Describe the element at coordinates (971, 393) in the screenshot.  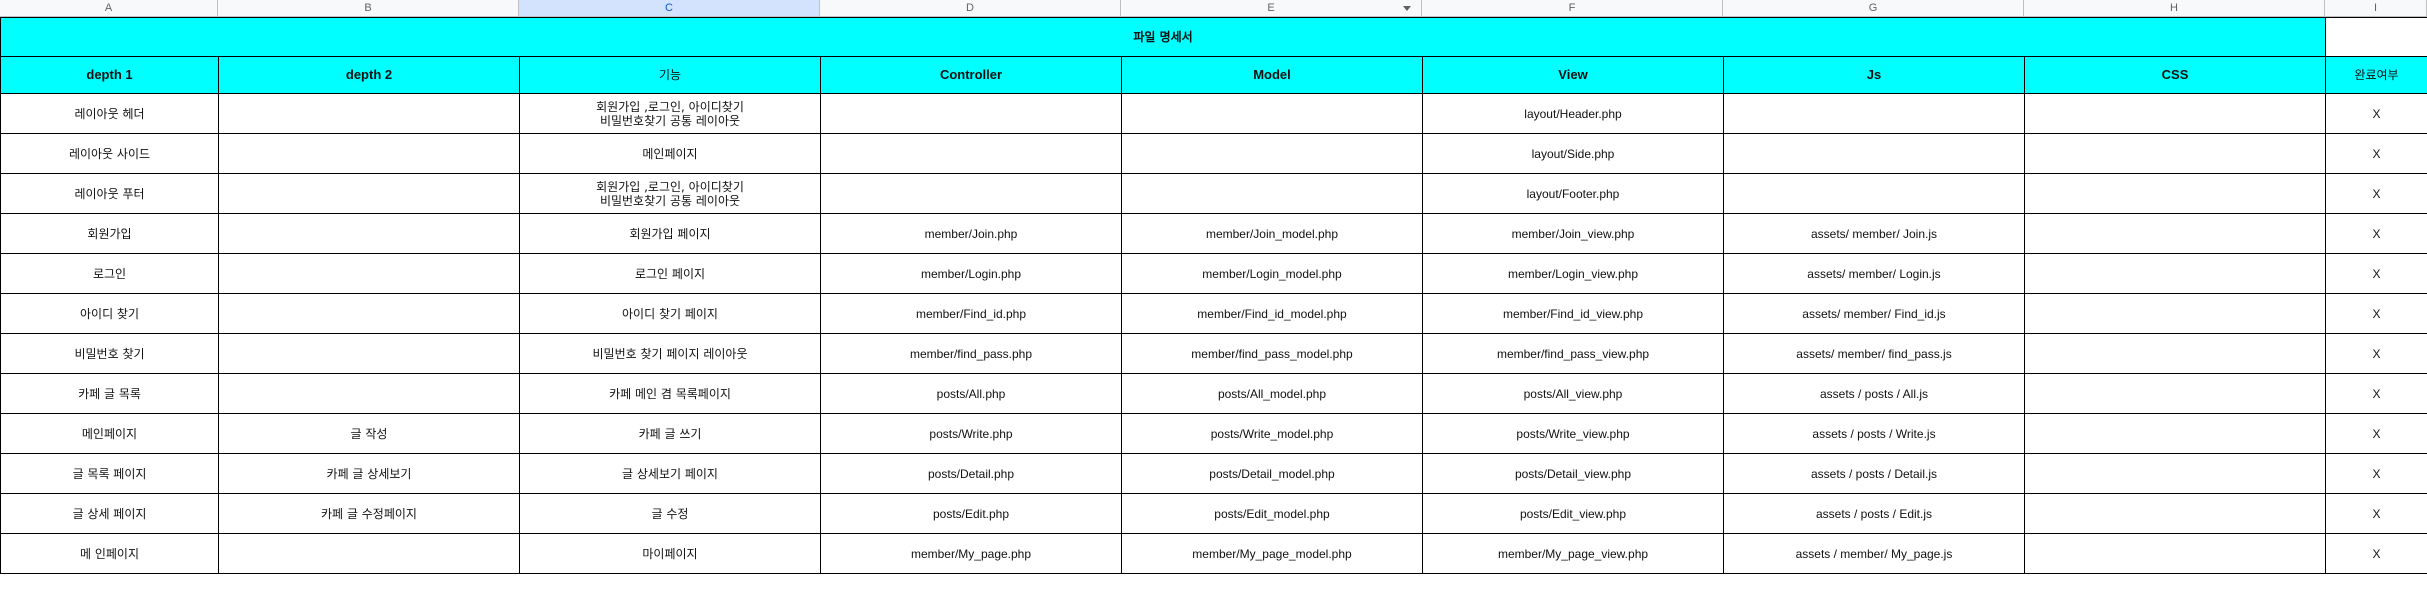
I see `cell-controller: posts/All.php` at that location.